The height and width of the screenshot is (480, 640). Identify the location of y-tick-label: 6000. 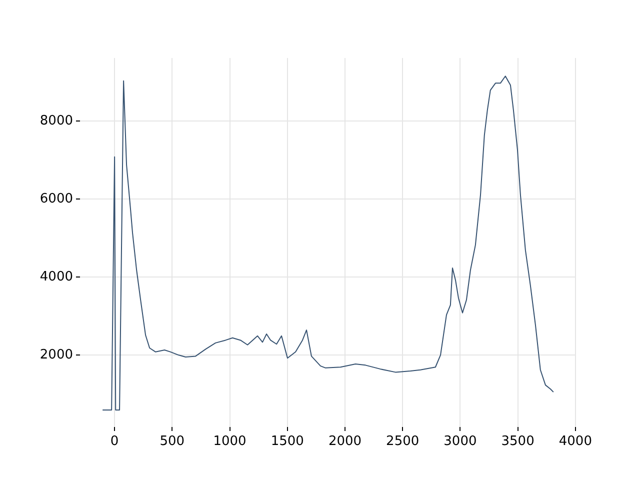
(56, 198).